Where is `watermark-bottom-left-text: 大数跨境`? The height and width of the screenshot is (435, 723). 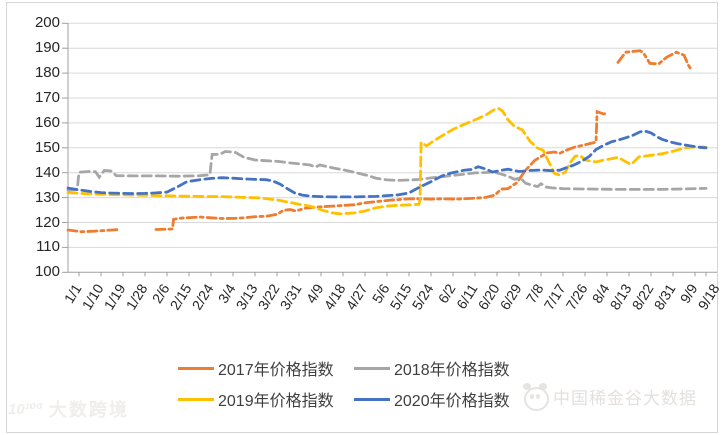 watermark-bottom-left-text: 大数跨境 is located at coordinates (88, 410).